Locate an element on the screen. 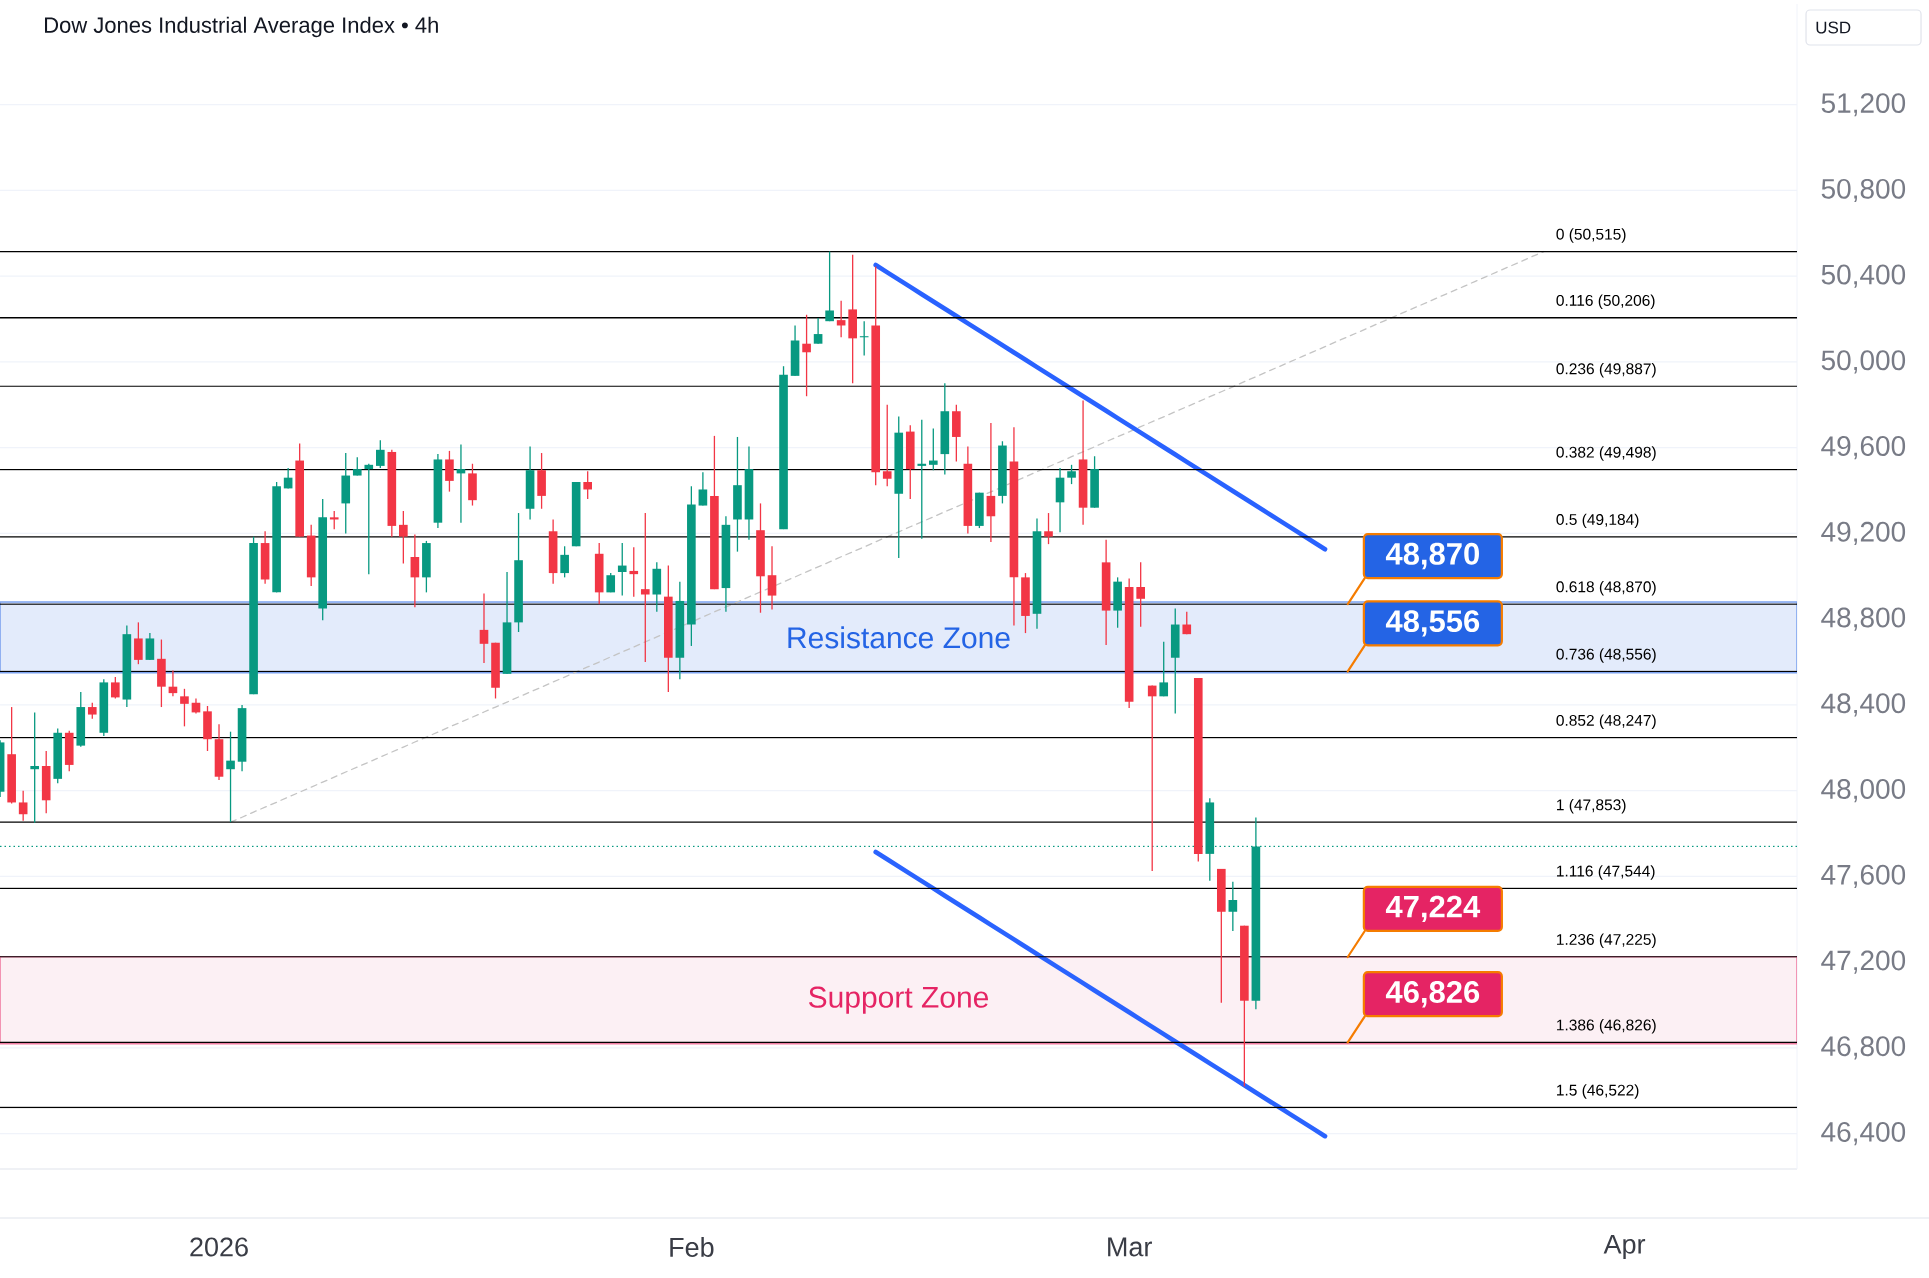 The width and height of the screenshot is (1929, 1278). ref-line-label: 0.736 (48,556) is located at coordinates (1606, 655).